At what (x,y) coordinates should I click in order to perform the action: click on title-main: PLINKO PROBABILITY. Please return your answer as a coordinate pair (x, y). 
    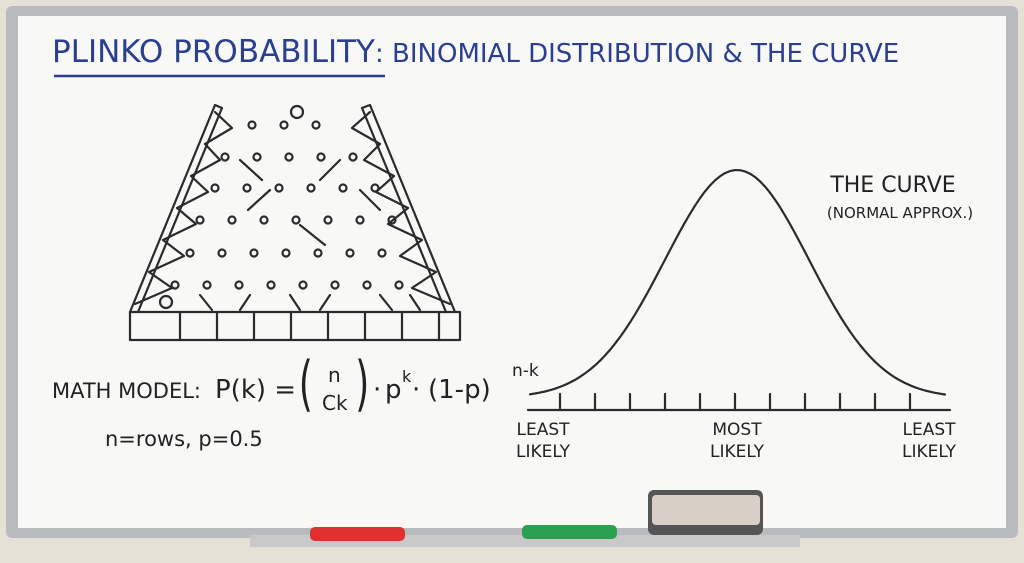
    Looking at the image, I should click on (213, 52).